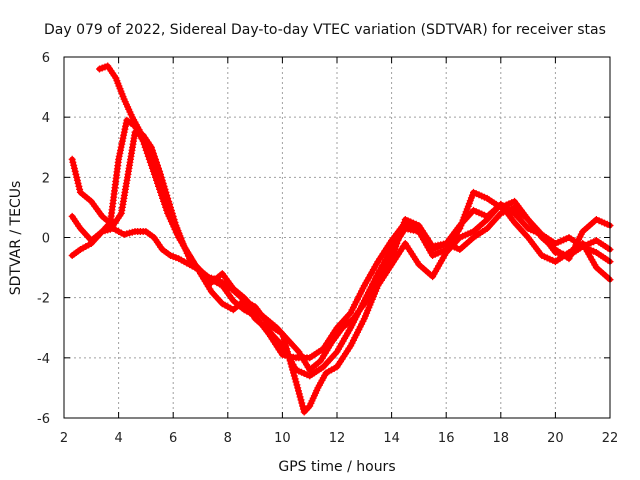  I want to click on x-tick-label: 12, so click(337, 438).